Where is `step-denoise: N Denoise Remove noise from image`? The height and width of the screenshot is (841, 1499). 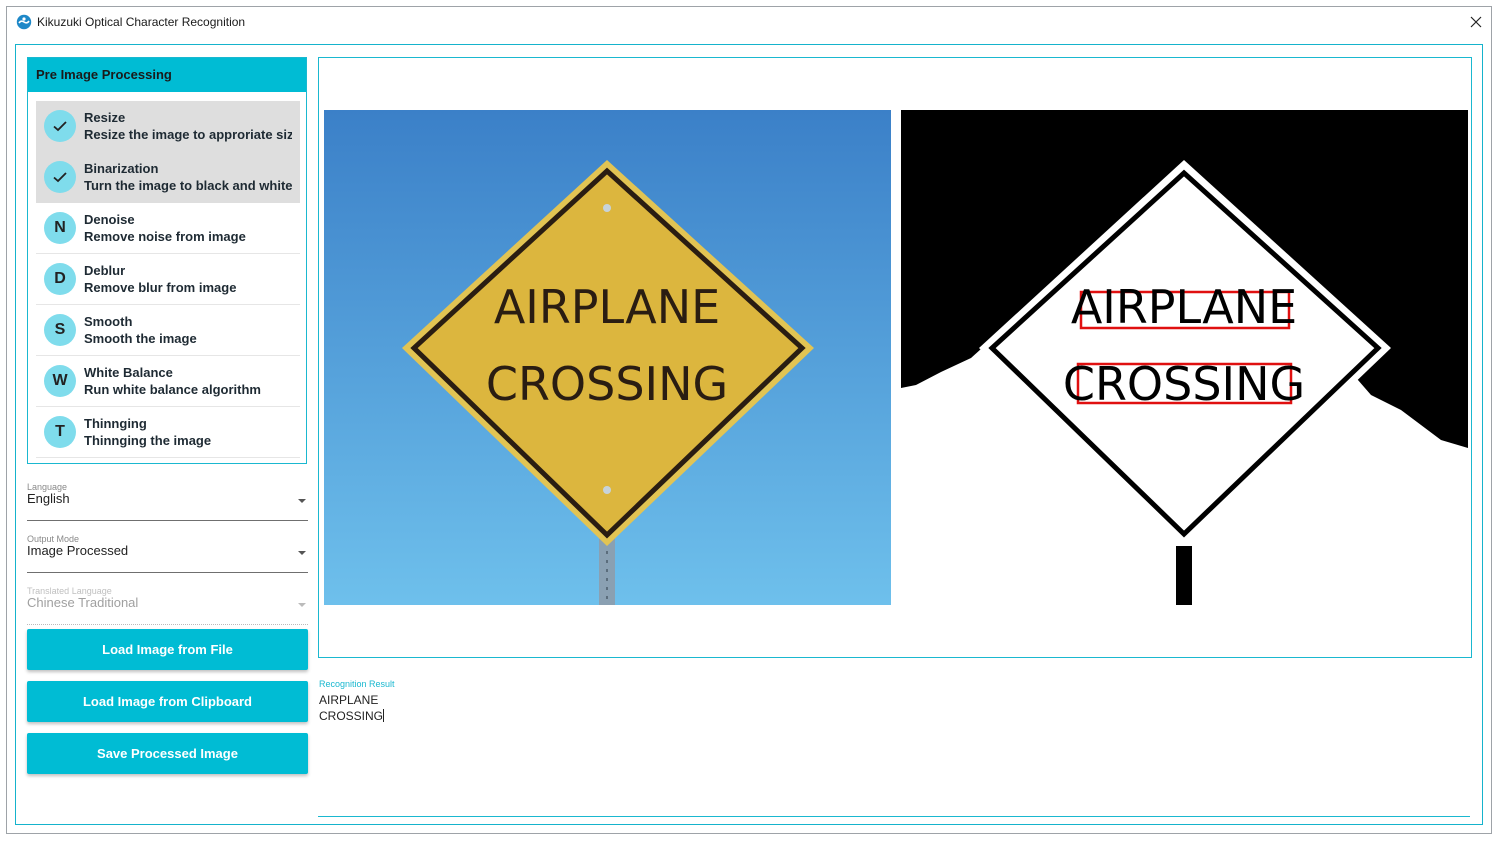 step-denoise: N Denoise Remove noise from image is located at coordinates (168, 228).